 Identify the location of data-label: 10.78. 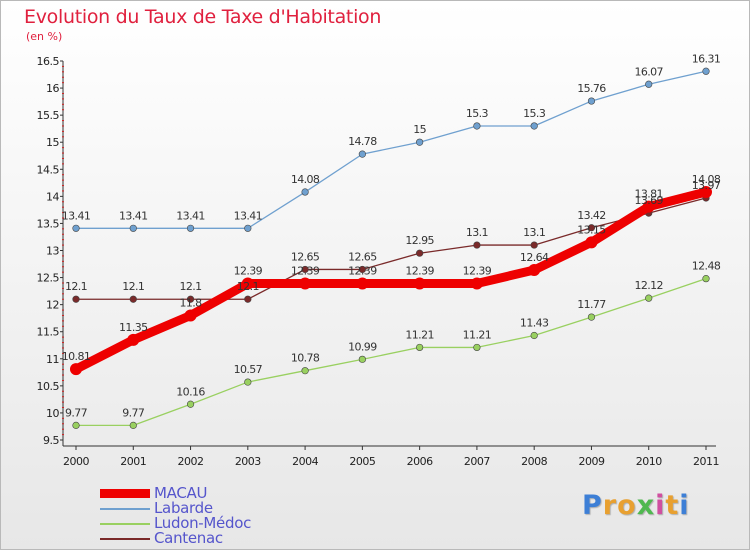
(305, 358).